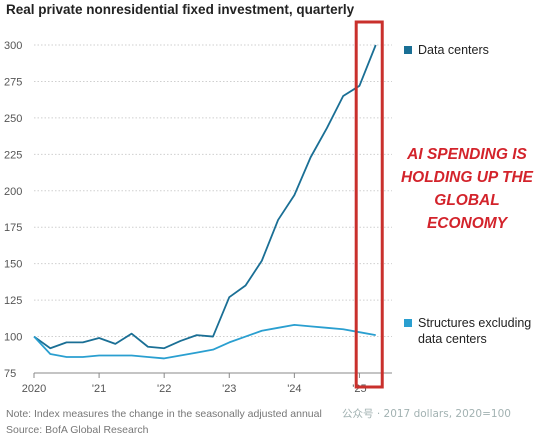 The height and width of the screenshot is (439, 540). I want to click on highlight-rect, so click(369, 204).